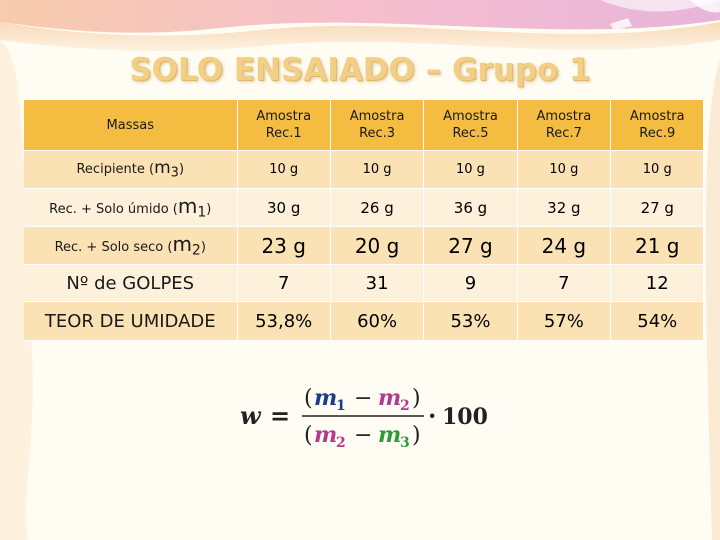 This screenshot has height=540, width=720. I want to click on formula-den-b-sub: 3, so click(405, 443).